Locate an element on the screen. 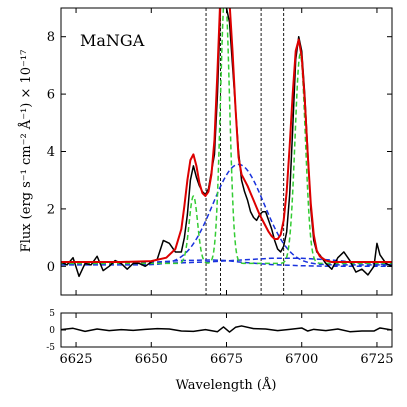  series-residuals is located at coordinates (226, 329).